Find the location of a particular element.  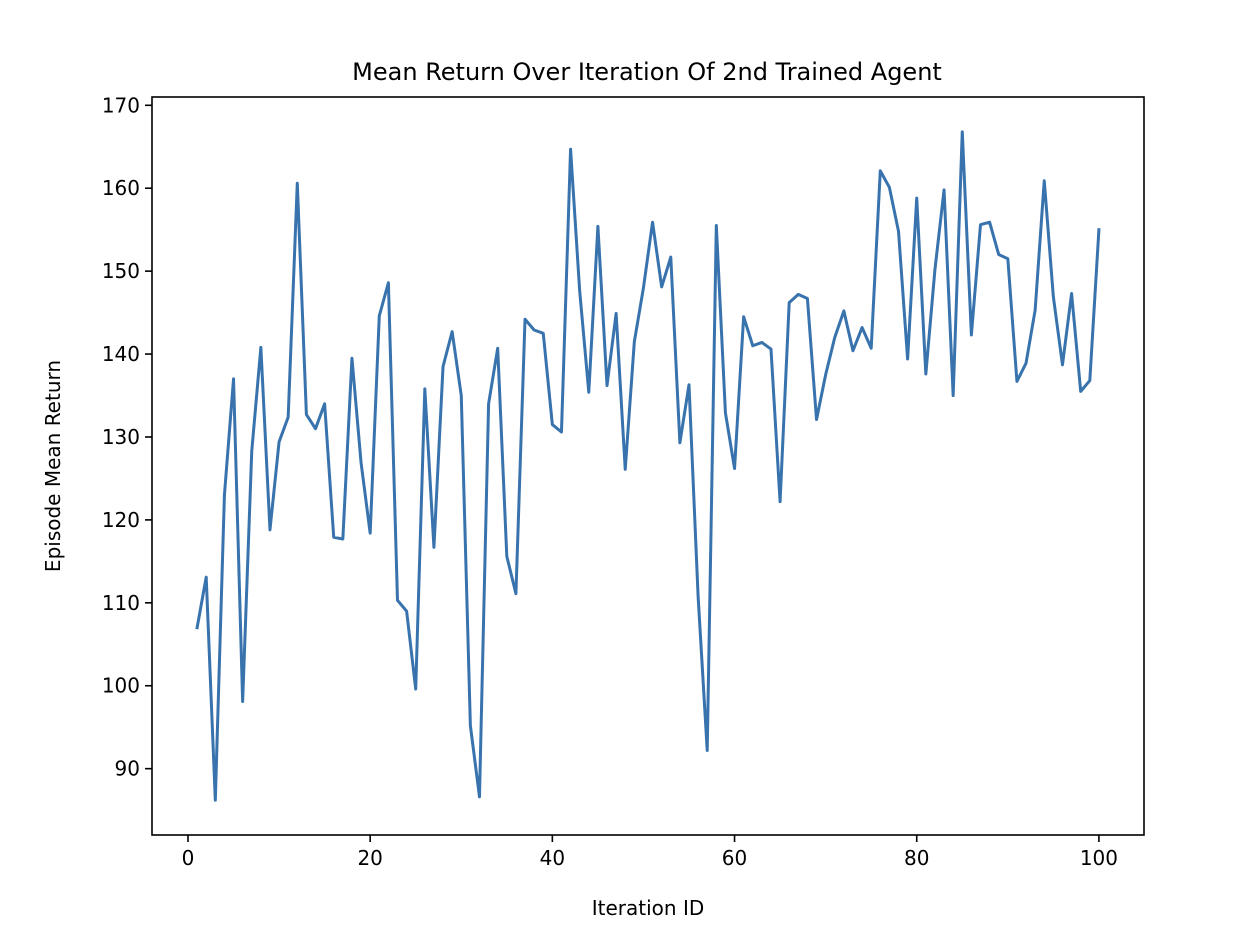

x-tick-label: 100 is located at coordinates (1099, 858).